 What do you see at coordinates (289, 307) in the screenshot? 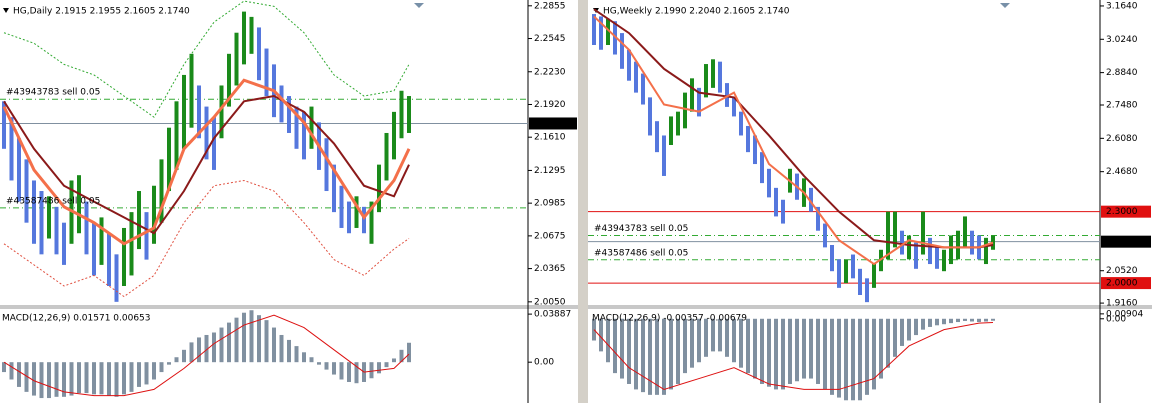
I see `pane-separator` at bounding box center [289, 307].